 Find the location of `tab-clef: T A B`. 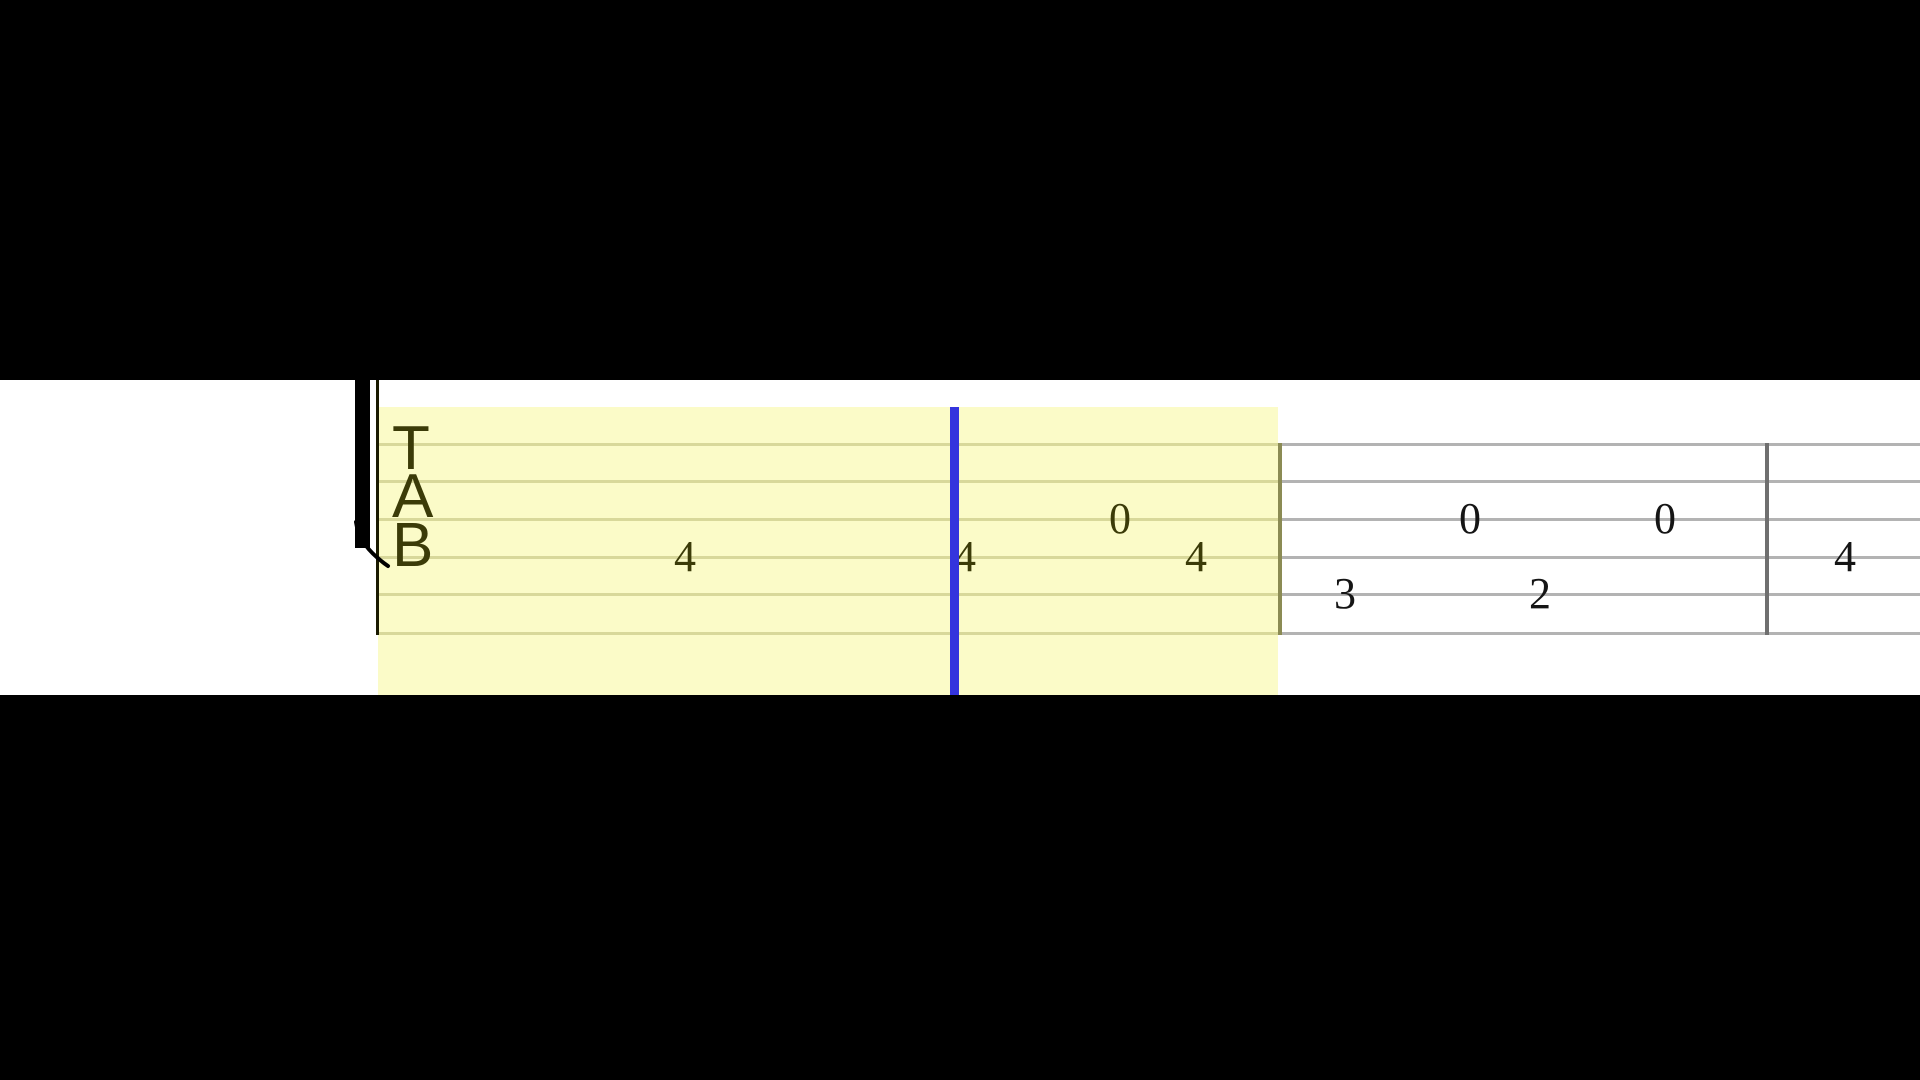

tab-clef: T A B is located at coordinates (413, 497).